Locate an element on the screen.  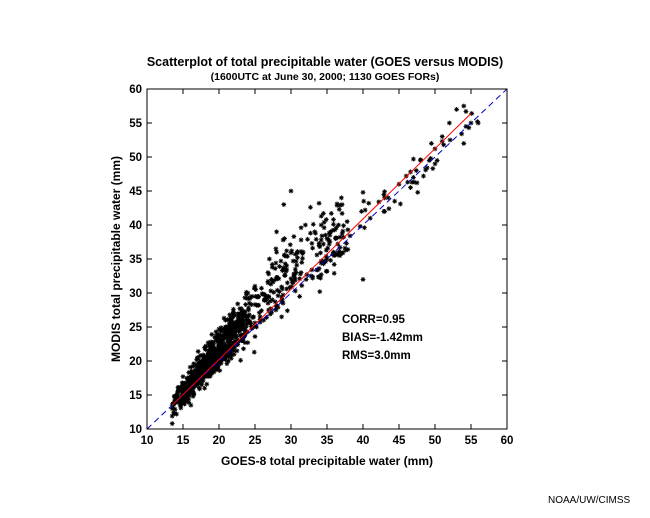
y-tick-label: 55 is located at coordinates (135, 124).